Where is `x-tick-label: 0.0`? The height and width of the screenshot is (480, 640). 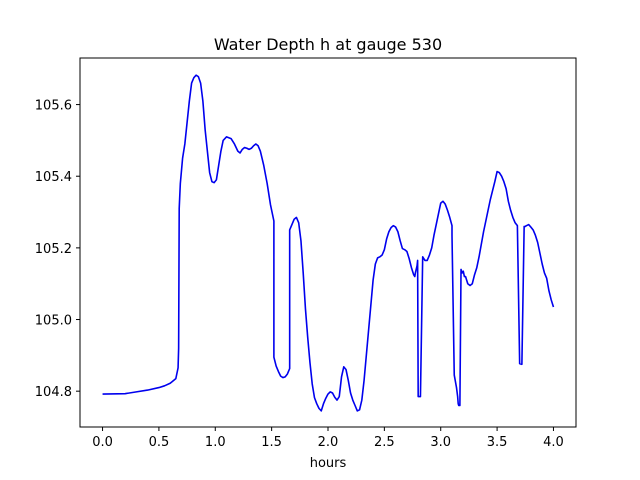
x-tick-label: 0.0 is located at coordinates (102, 442).